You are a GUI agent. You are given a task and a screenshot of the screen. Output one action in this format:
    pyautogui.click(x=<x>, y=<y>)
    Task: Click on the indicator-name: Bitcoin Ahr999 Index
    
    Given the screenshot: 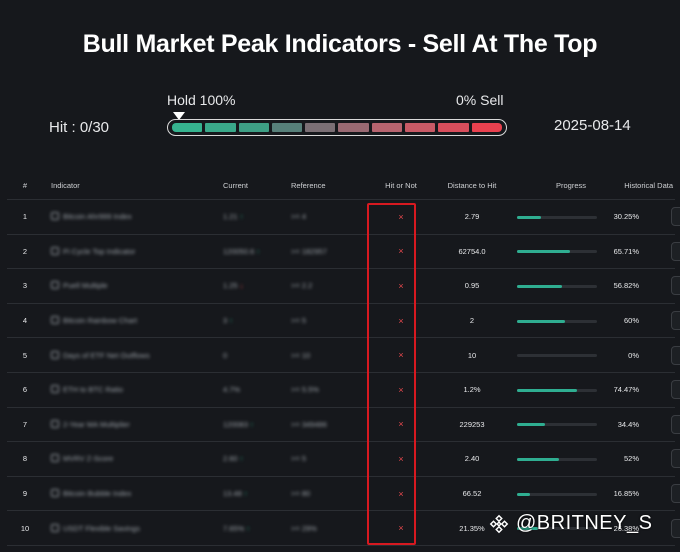 What is the action you would take?
    pyautogui.click(x=129, y=216)
    